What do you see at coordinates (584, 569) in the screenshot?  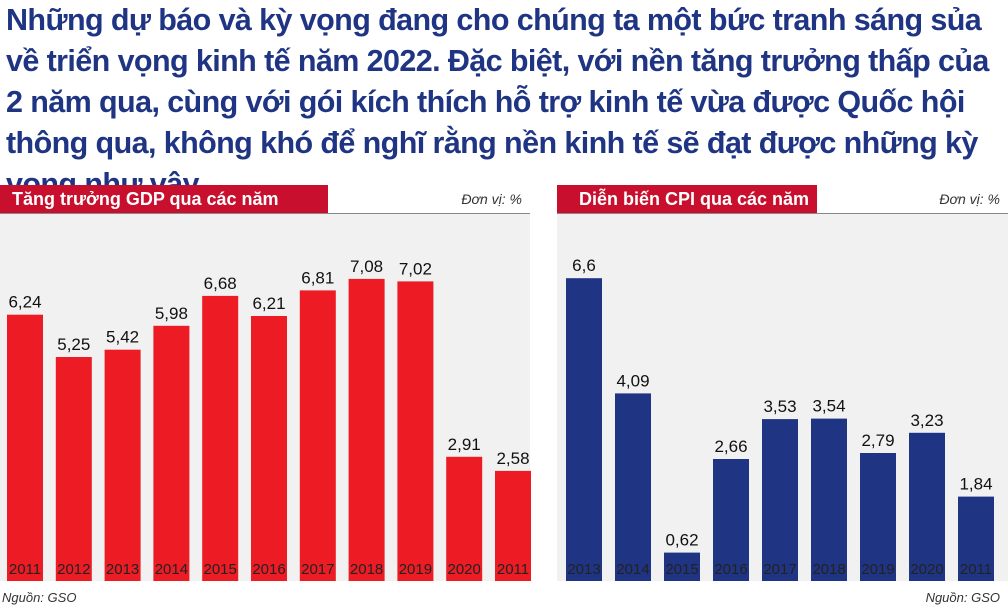 I see `cpi-x-tick-label-0: 2013` at bounding box center [584, 569].